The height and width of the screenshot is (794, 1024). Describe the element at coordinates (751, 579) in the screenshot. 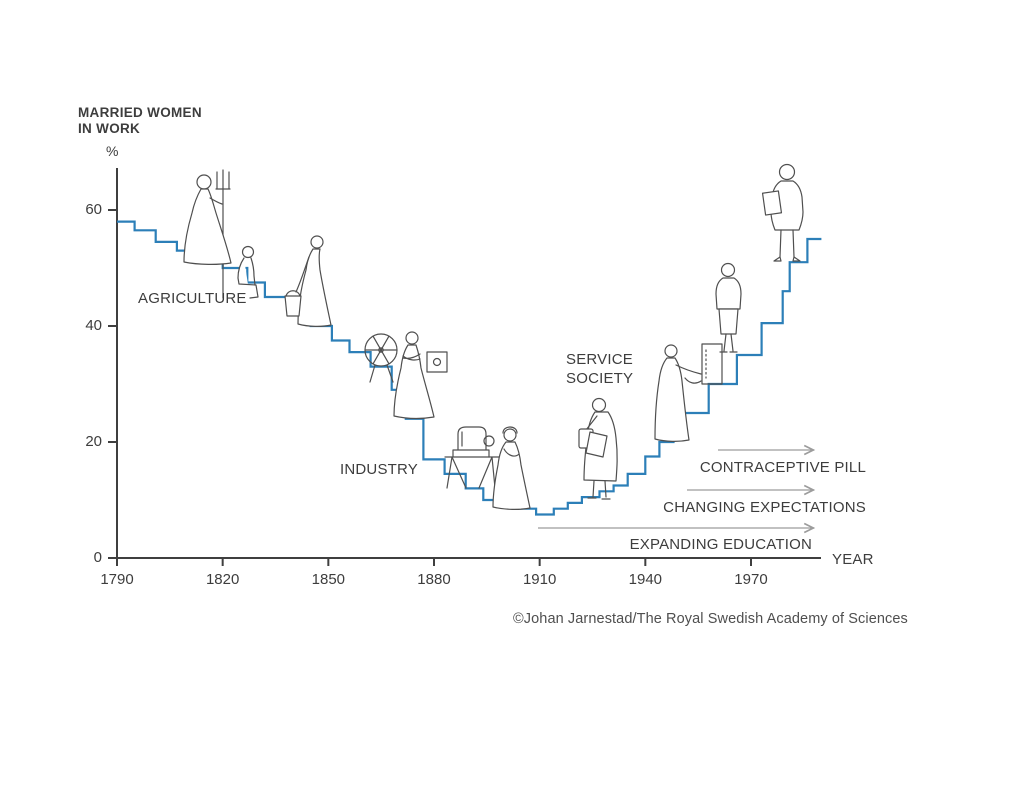

I see `x-tick-label: 1970` at that location.